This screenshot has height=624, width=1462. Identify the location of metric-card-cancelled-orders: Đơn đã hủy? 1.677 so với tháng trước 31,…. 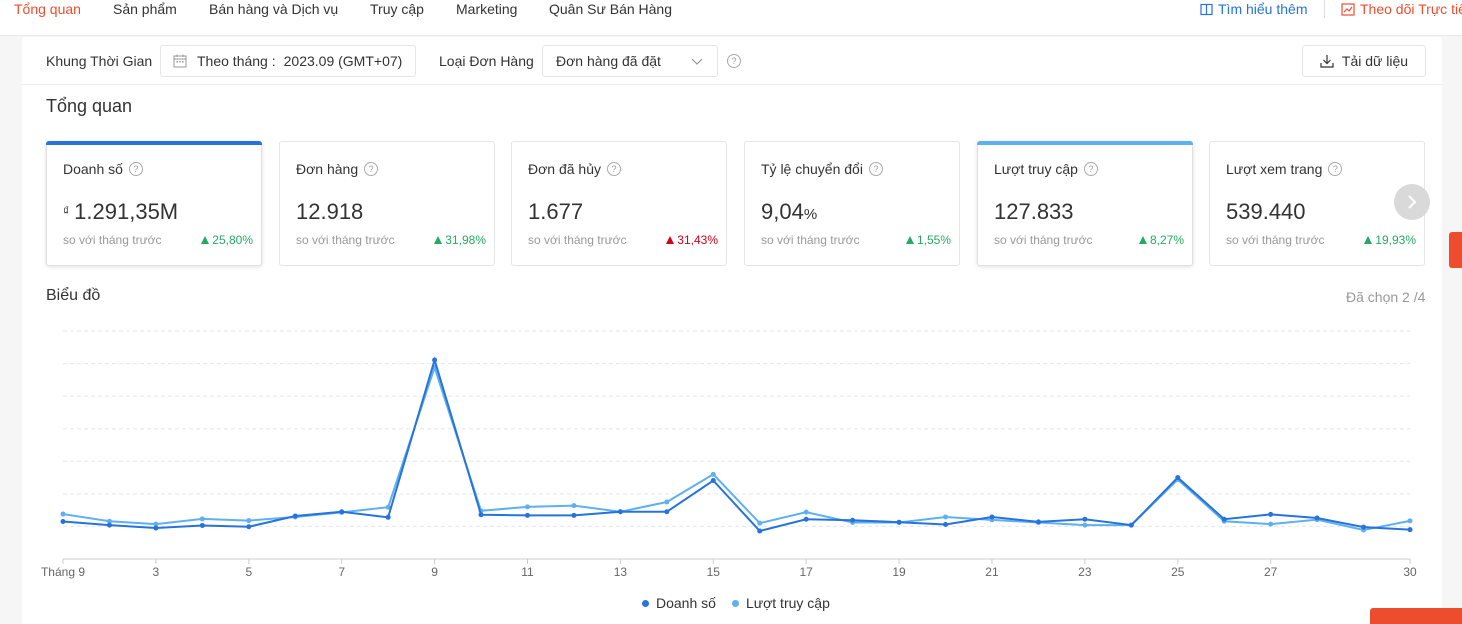
(619, 203).